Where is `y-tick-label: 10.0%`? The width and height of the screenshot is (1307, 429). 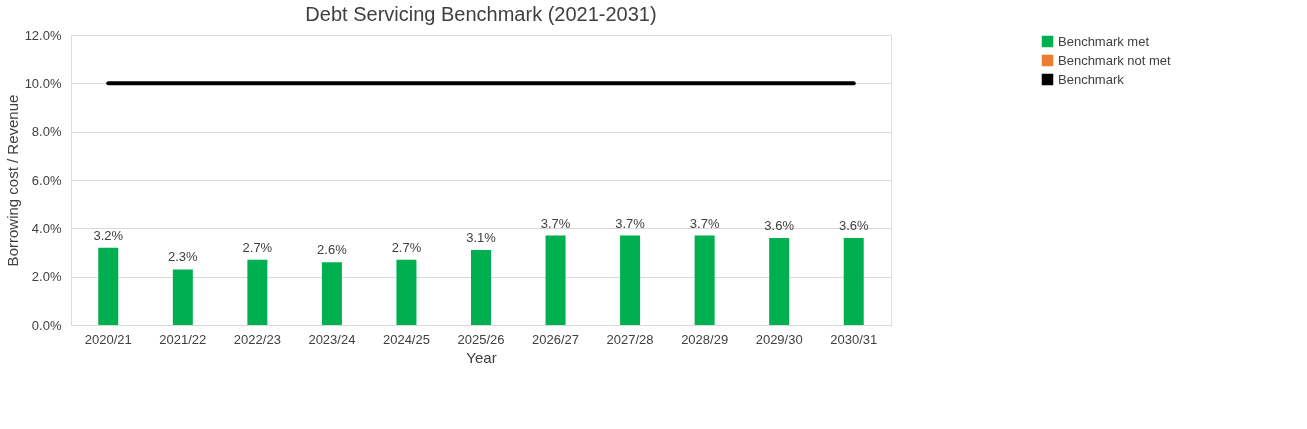 y-tick-label: 10.0% is located at coordinates (43, 83).